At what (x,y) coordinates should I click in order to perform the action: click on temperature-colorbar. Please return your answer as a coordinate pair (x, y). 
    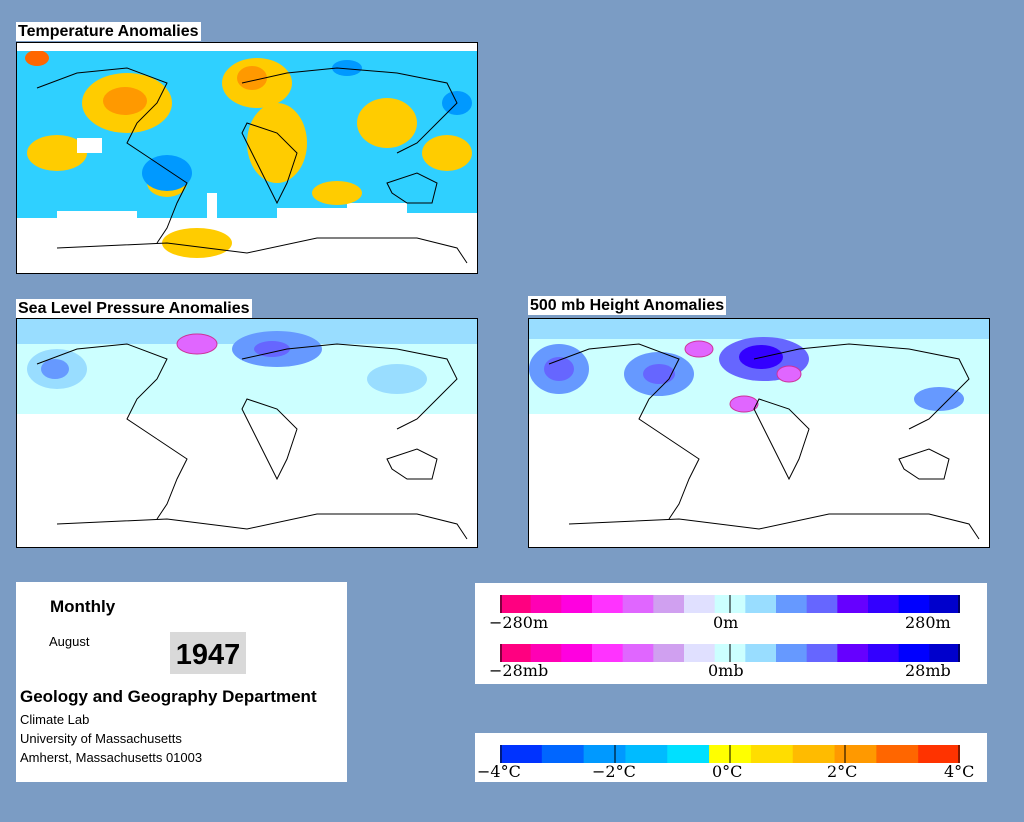
    Looking at the image, I should click on (730, 754).